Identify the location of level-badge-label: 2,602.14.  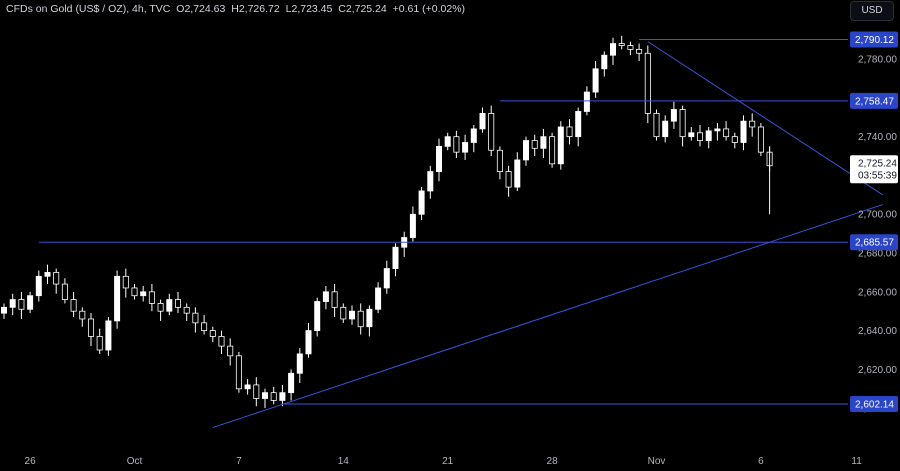
(874, 405).